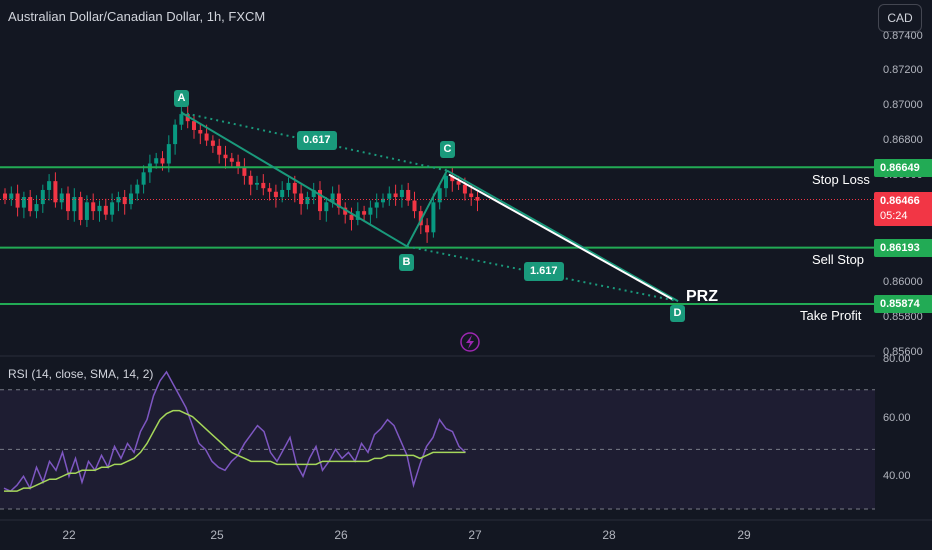  Describe the element at coordinates (894, 216) in the screenshot. I see `candle-countdown: 05:24` at that location.